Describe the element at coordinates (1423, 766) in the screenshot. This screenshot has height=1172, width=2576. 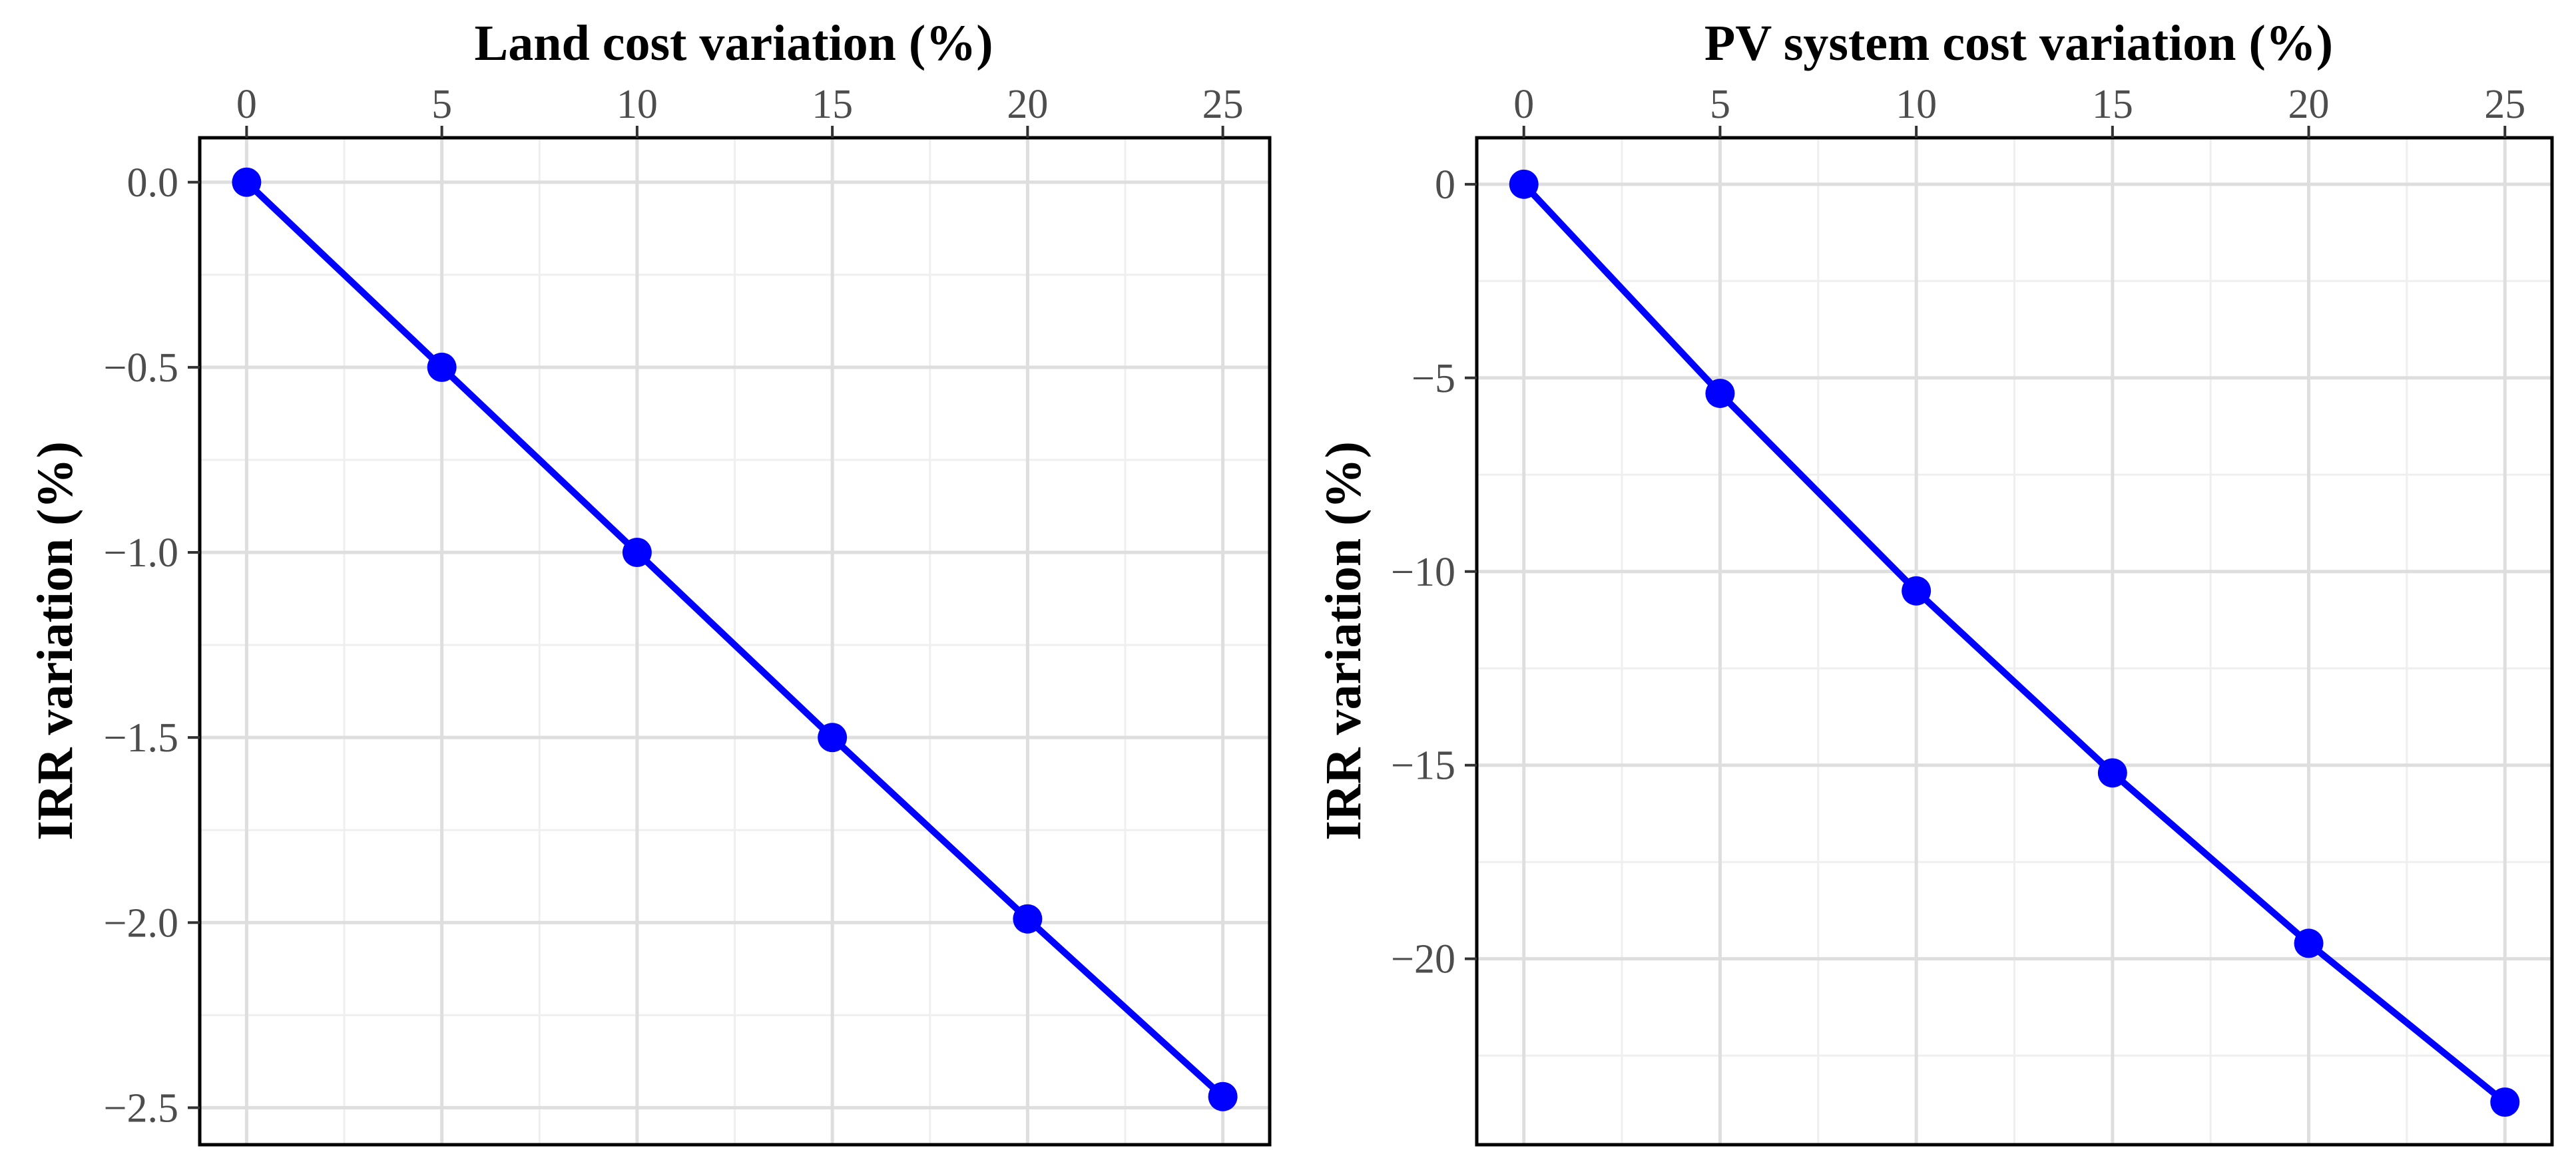
I see `y-tick-label: −15` at that location.